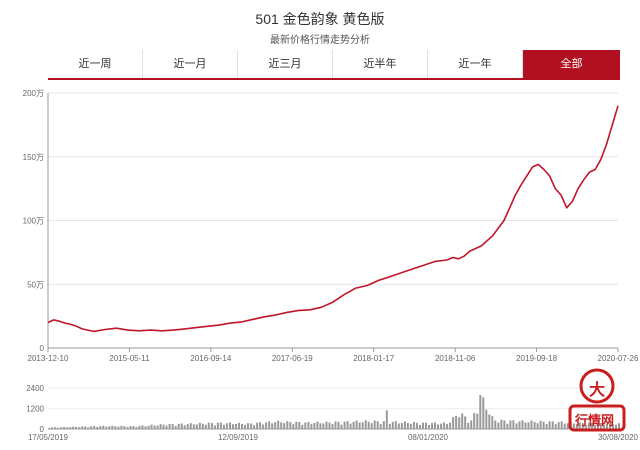  Describe the element at coordinates (95, 64) in the screenshot. I see `tab-week: 近一周` at that location.